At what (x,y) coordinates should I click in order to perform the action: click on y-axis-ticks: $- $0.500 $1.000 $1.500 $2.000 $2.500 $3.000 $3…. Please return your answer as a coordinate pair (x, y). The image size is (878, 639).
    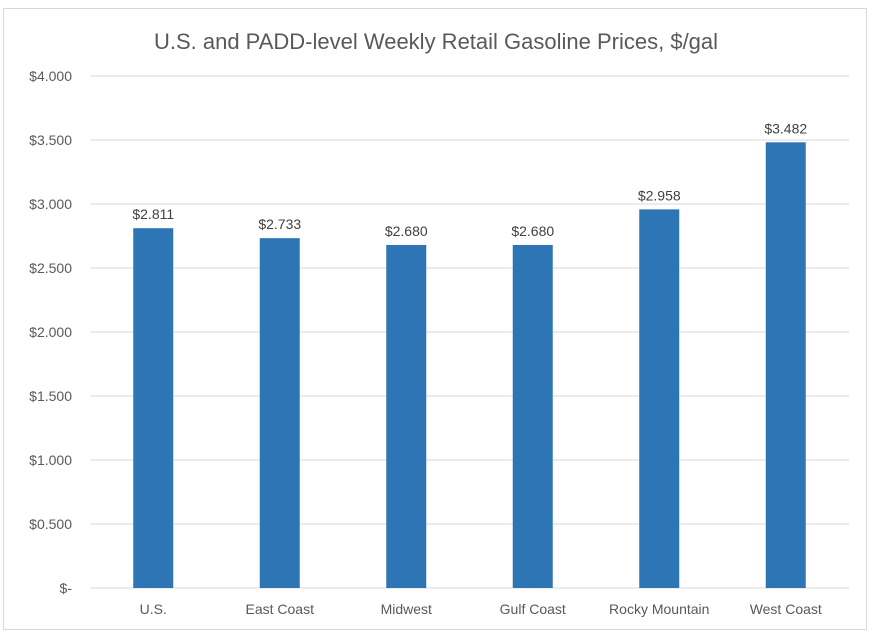
    Looking at the image, I should click on (50, 332).